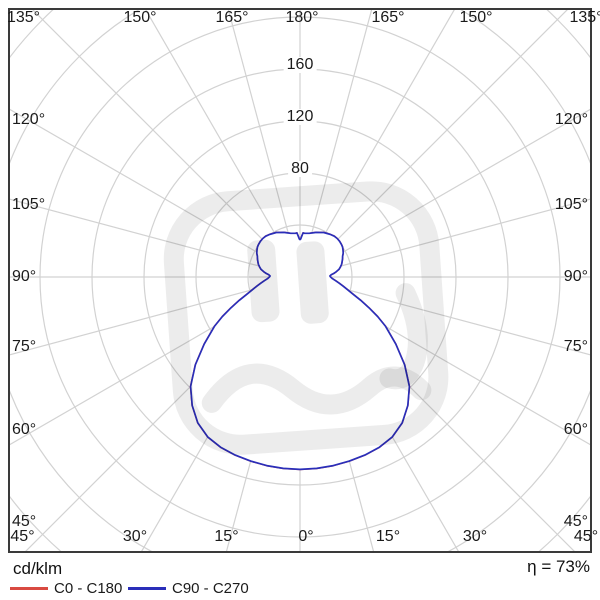  Describe the element at coordinates (302, 17) in the screenshot. I see `angle-label-top: 180°` at that location.